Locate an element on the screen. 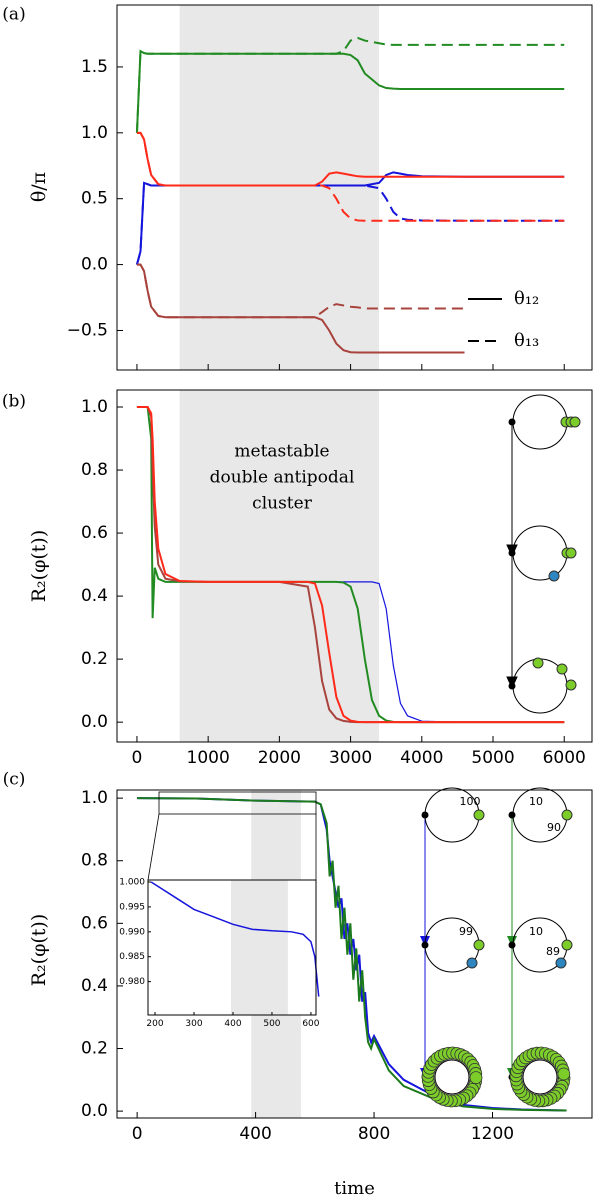  x-tick-label: 6000 is located at coordinates (564, 758).